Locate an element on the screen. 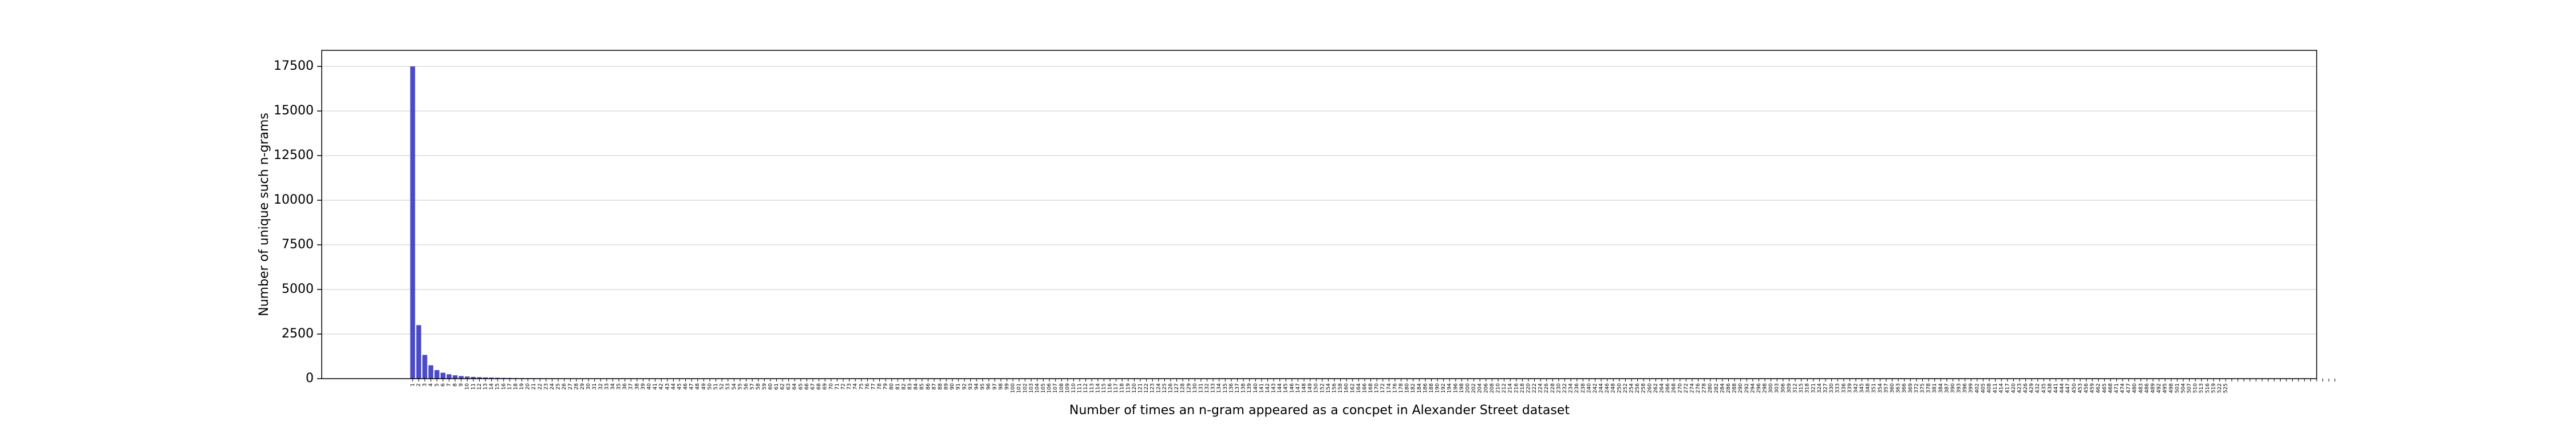 This screenshot has height=429, width=2576. x-tick-label: 79 is located at coordinates (886, 386).